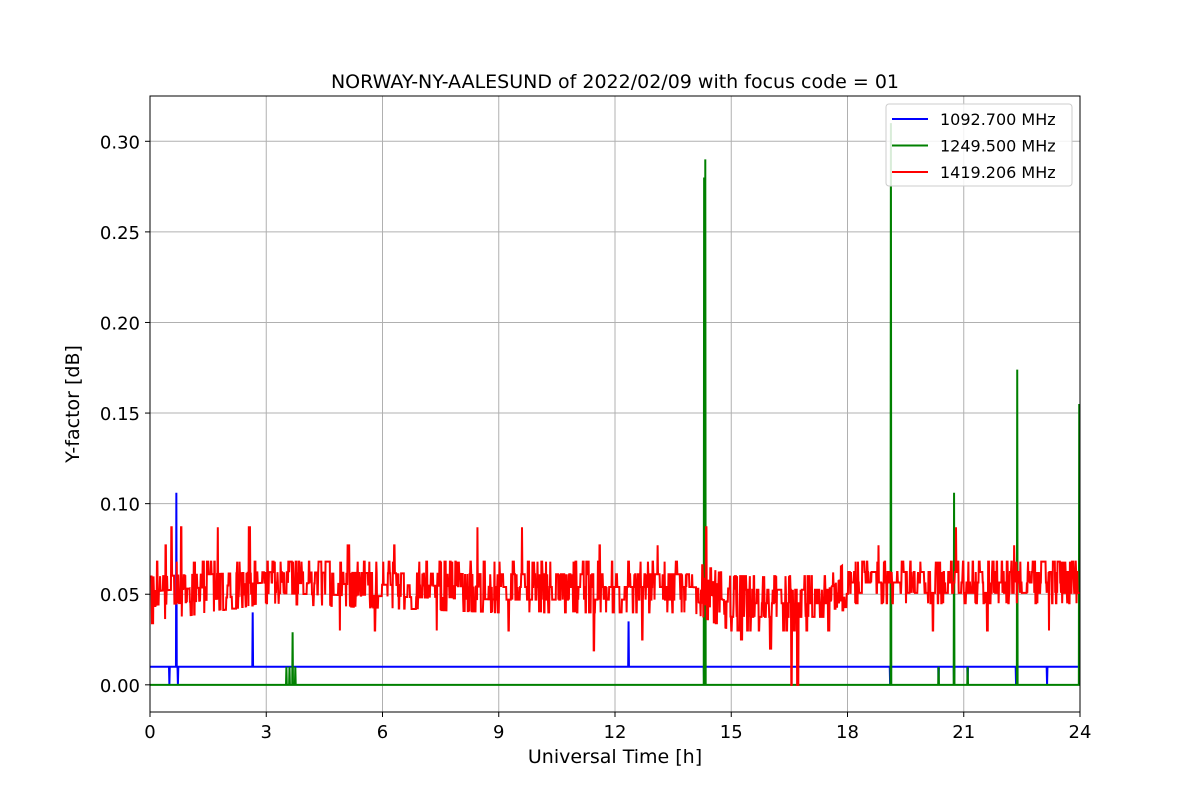 This screenshot has height=800, width=1200. I want to click on legend: 1092.700 MHz 1249.500 MHz 1419.206 MHz, so click(979, 145).